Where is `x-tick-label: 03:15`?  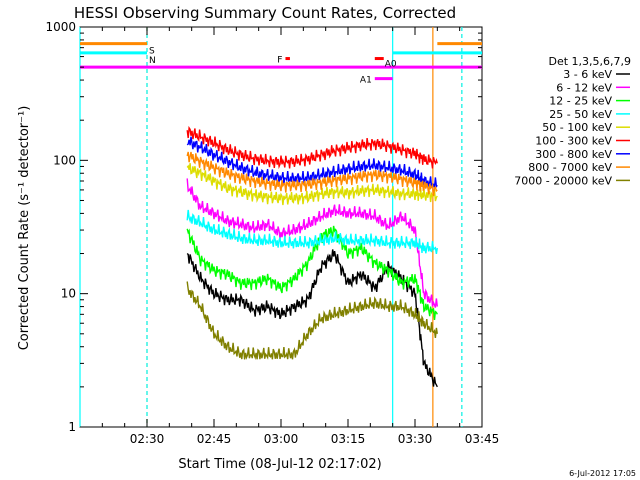
x-tick-label: 03:15 is located at coordinates (348, 439).